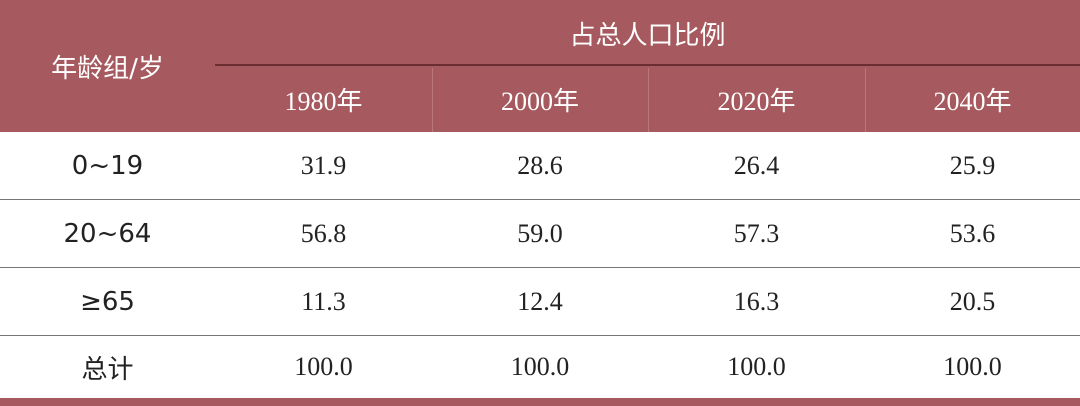  What do you see at coordinates (107, 302) in the screenshot?
I see `row-label: ≥65` at bounding box center [107, 302].